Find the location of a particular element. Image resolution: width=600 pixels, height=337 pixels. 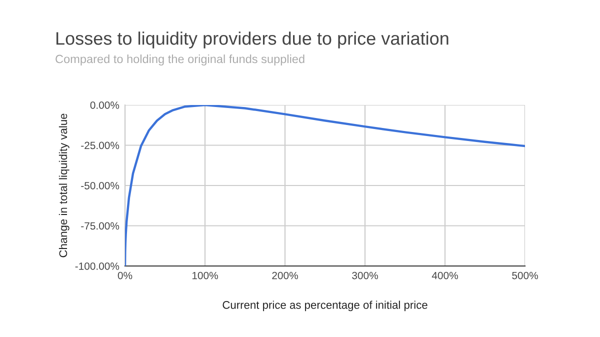

y-tick-label: -75.00% is located at coordinates (100, 226).